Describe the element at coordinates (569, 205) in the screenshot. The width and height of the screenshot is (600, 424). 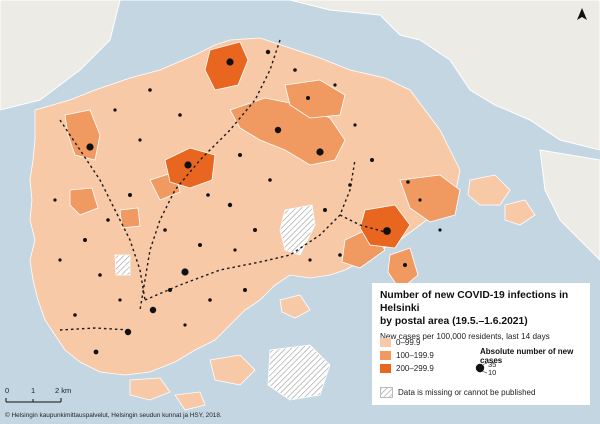
I see `outside-land-east` at that location.